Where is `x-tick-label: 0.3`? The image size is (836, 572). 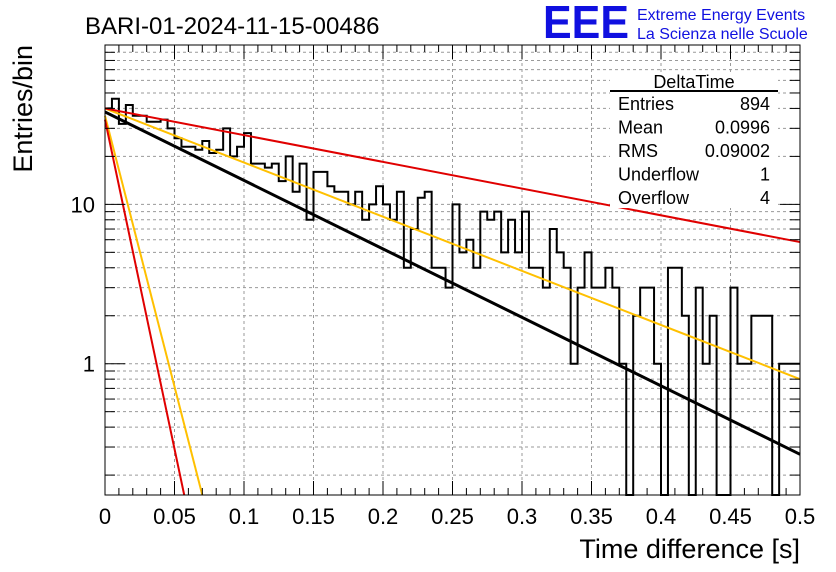 x-tick-label: 0.3 is located at coordinates (522, 516).